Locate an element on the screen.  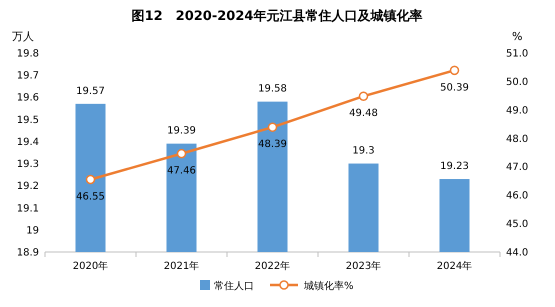
x-tick-label: 2021年 is located at coordinates (182, 266).